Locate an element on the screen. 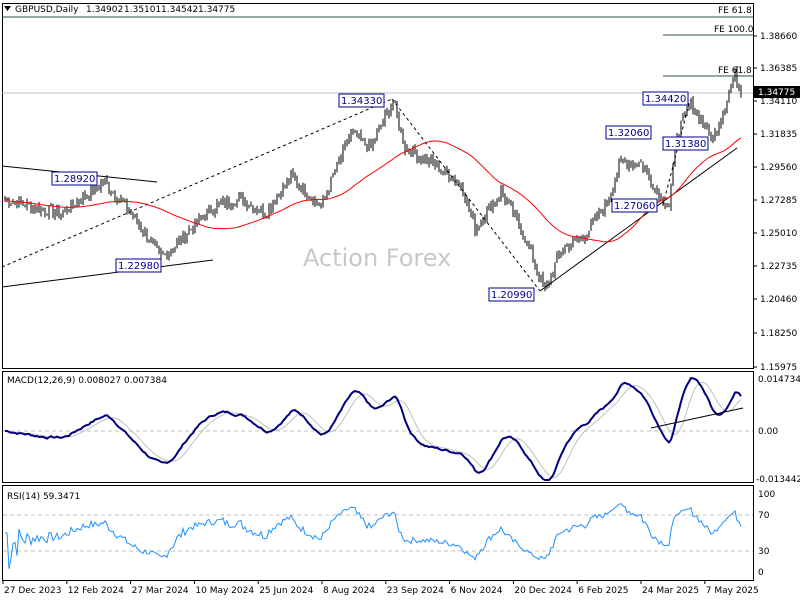  price-tick: 1.22735 is located at coordinates (778, 267).